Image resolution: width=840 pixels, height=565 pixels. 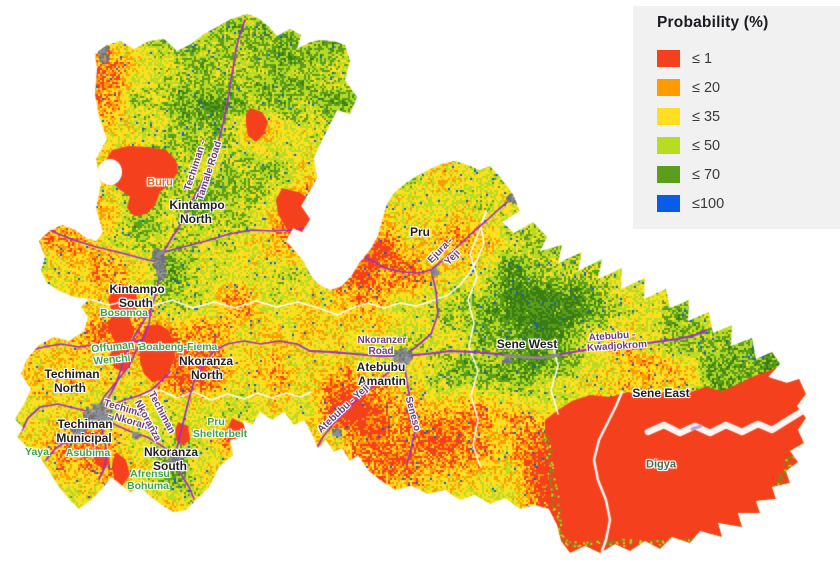 What do you see at coordinates (748, 174) in the screenshot?
I see `legend-item: ≤ 70` at bounding box center [748, 174].